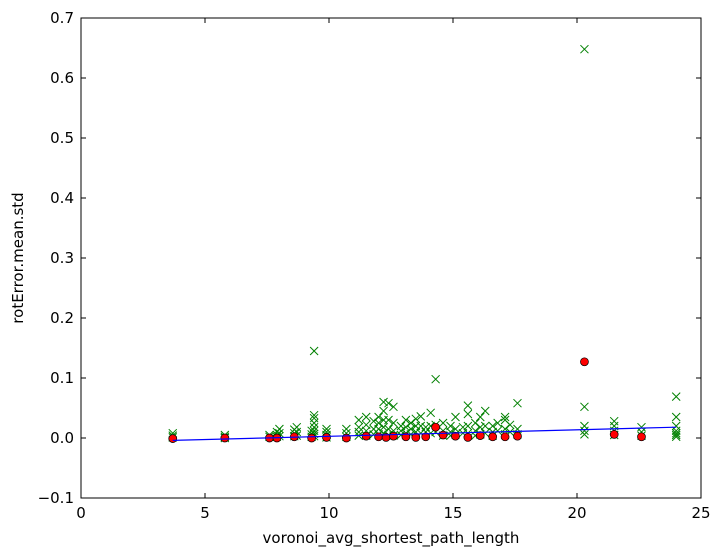 The height and width of the screenshot is (557, 721). What do you see at coordinates (62, 198) in the screenshot?
I see `y-tick-label: 0.4` at bounding box center [62, 198].